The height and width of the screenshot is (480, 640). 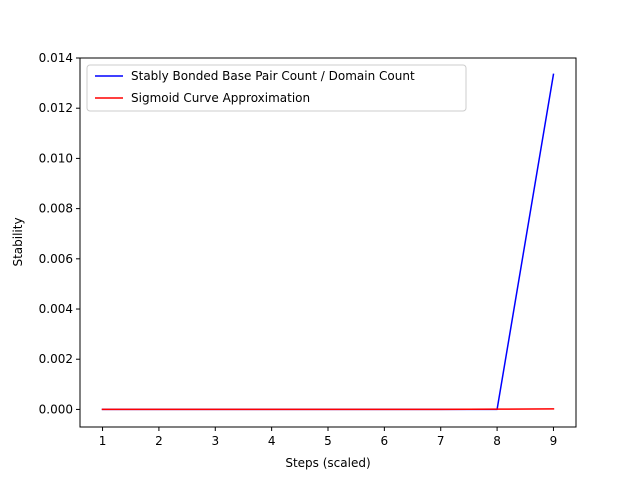 I want to click on y-tick-label: 0.006, so click(x=56, y=259).